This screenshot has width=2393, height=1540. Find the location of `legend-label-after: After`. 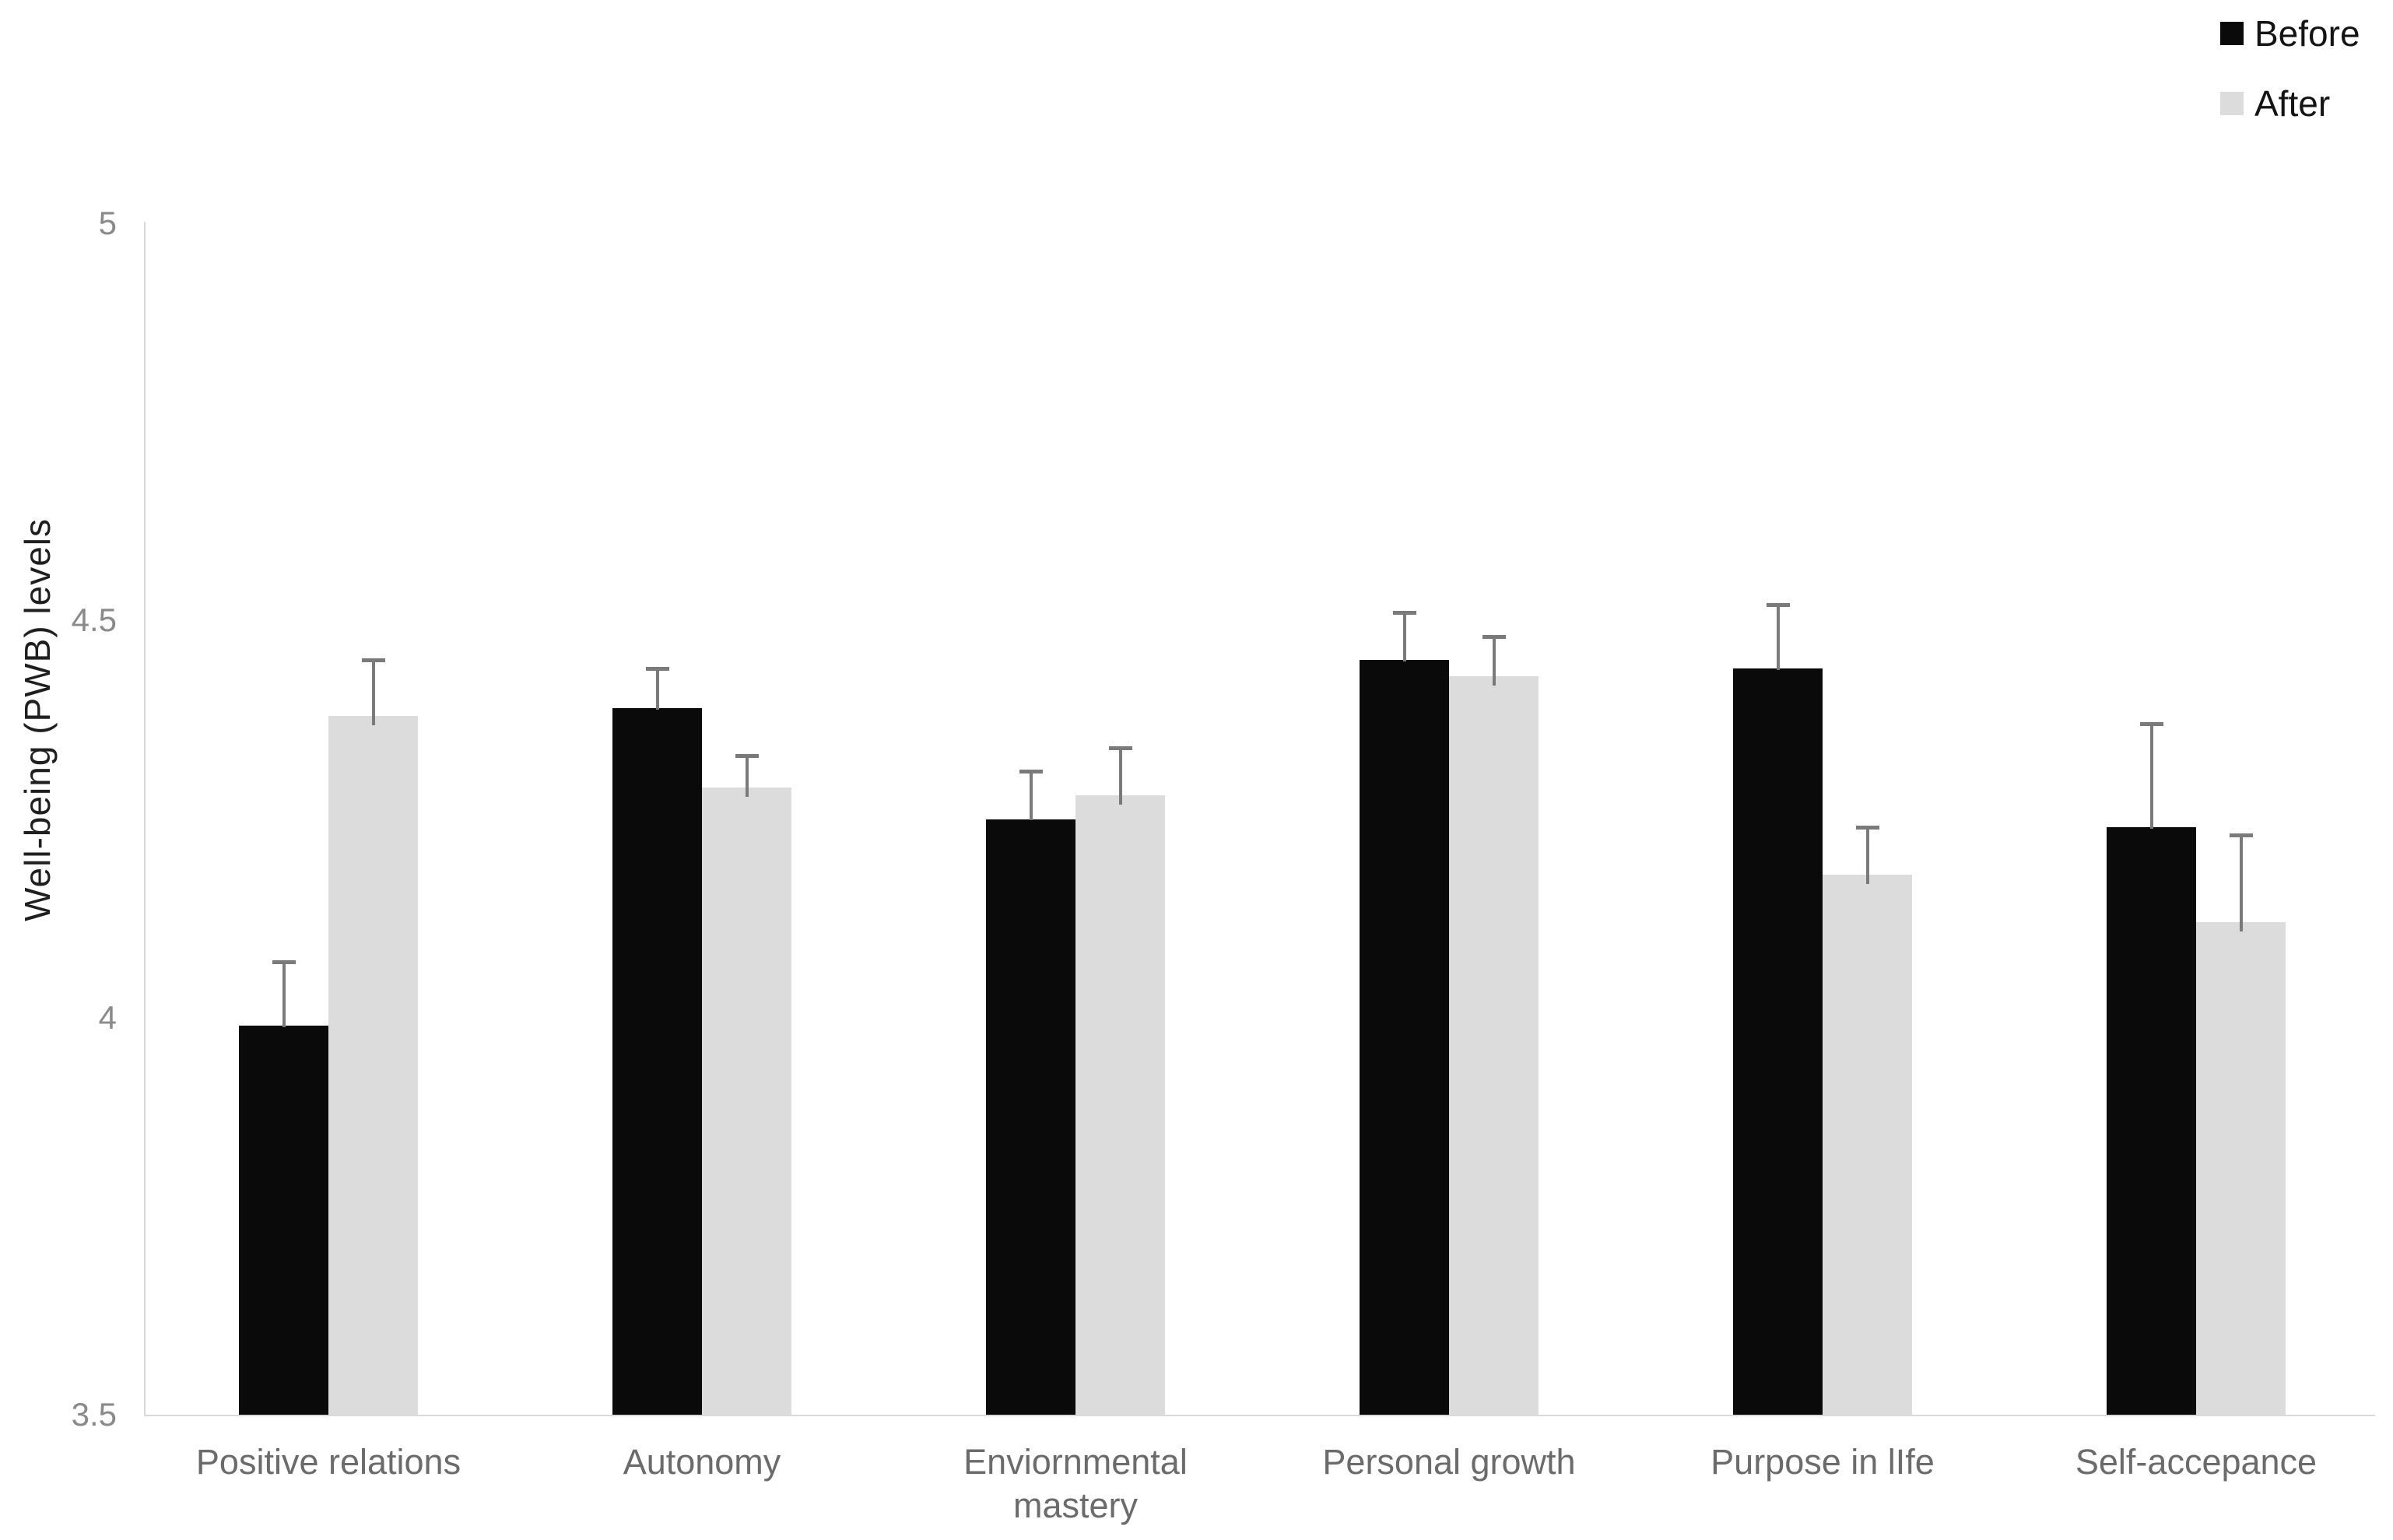

legend-label-after: After is located at coordinates (2292, 104).